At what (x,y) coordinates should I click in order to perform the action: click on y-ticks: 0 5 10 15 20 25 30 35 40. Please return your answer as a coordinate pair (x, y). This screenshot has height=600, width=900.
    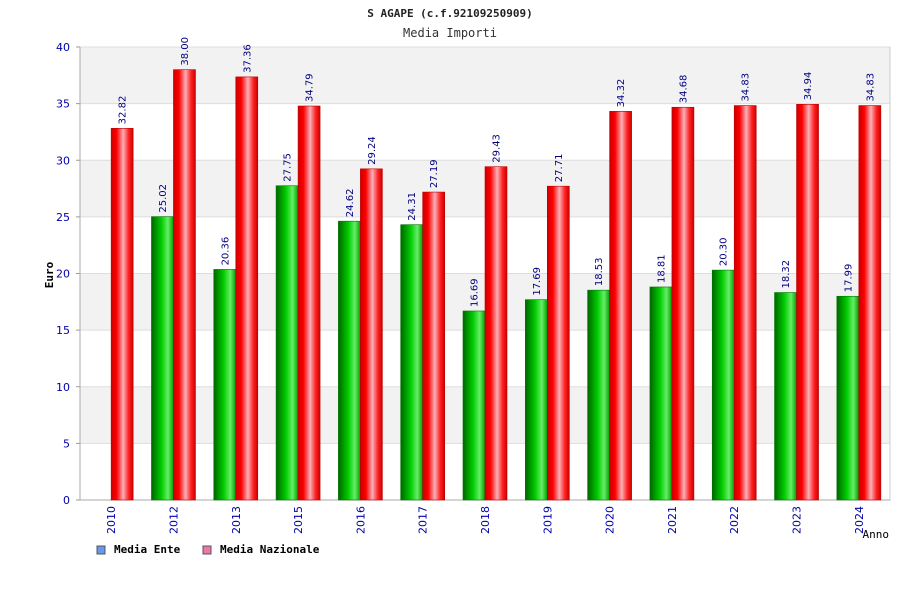
    Looking at the image, I should click on (63, 274).